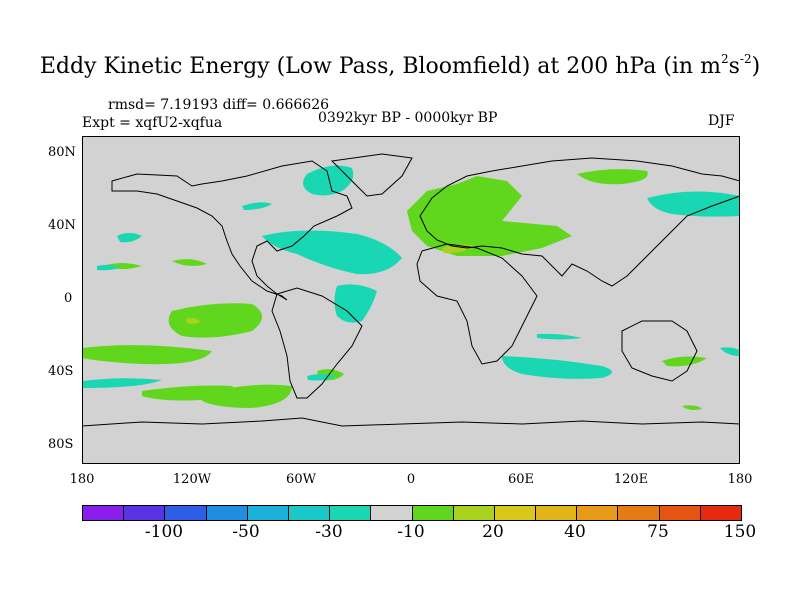 The width and height of the screenshot is (800, 600). I want to click on lat-label-80s: 80S, so click(61, 444).